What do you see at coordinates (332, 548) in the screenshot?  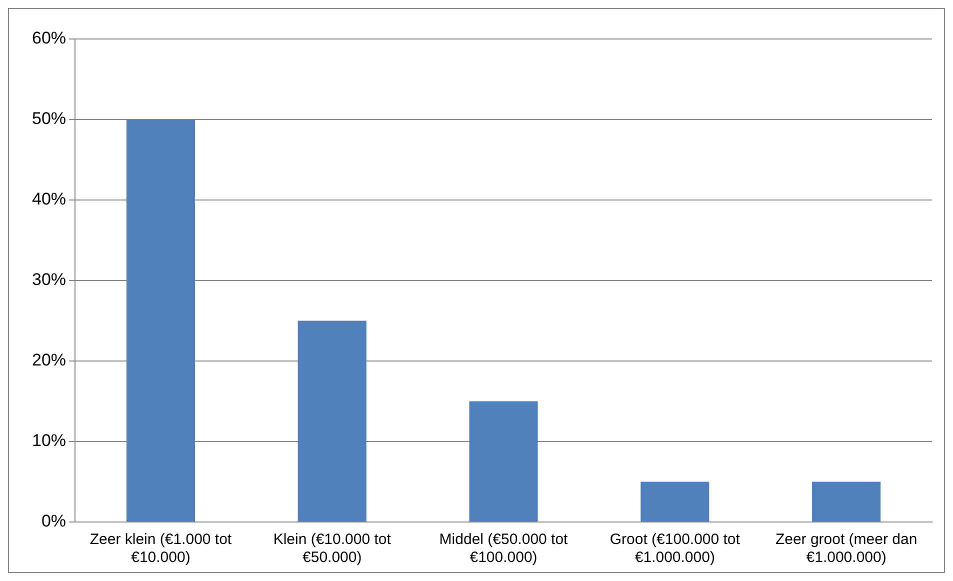 I see `x-tick-label: Klein (€10.000 tot €50.000)` at bounding box center [332, 548].